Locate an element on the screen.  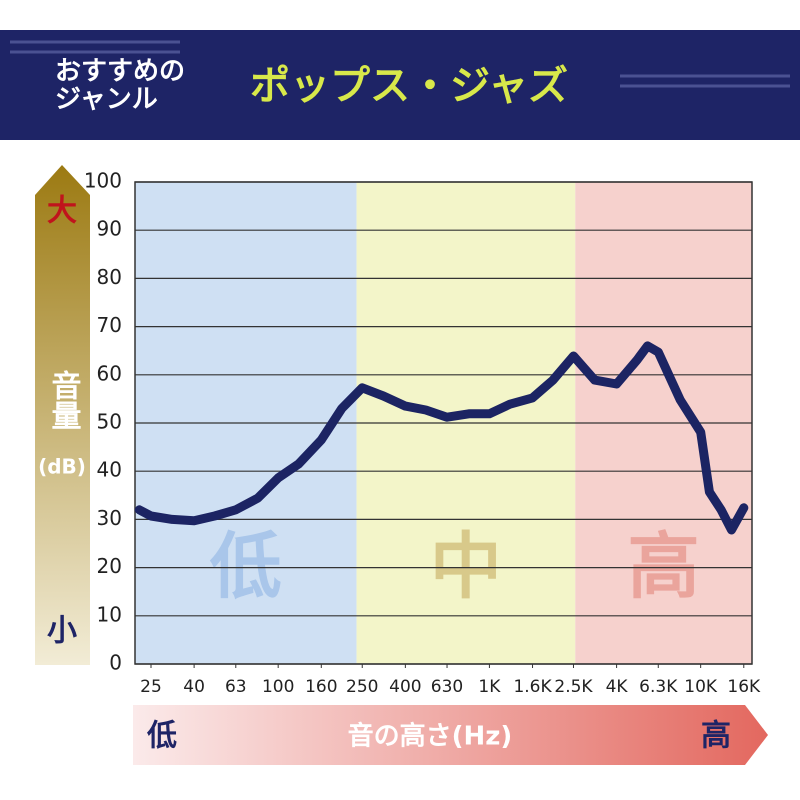
x-tick-label: 63 is located at coordinates (236, 687).